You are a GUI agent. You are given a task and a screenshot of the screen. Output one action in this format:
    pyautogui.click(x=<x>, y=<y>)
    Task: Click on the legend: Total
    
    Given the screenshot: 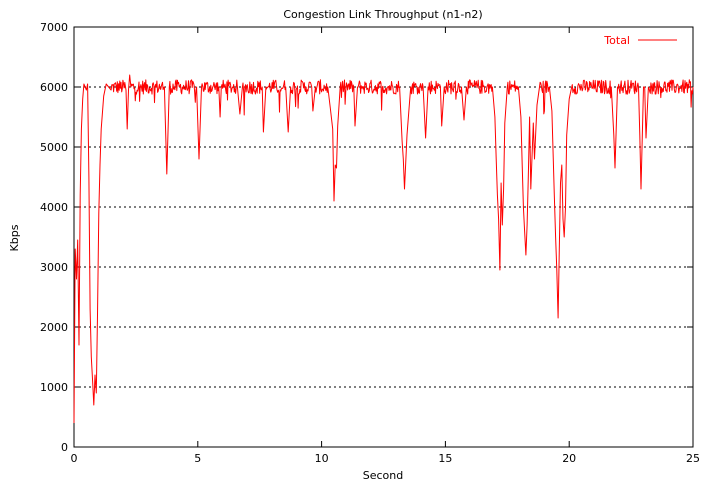 What is the action you would take?
    pyautogui.click(x=640, y=40)
    